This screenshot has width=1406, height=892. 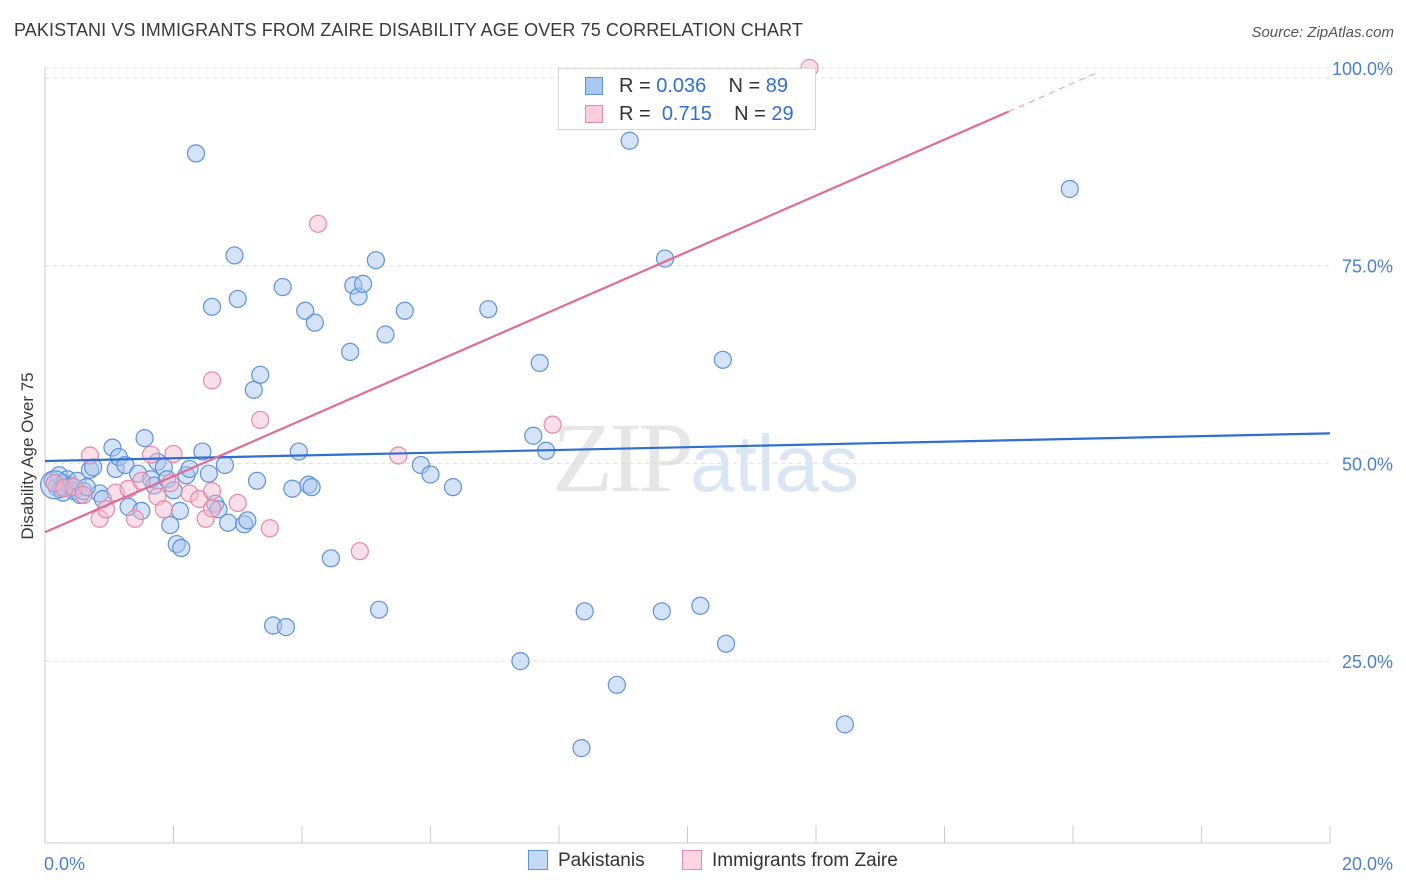 I want to click on y-tick-label: 25.0%, so click(x=1367, y=662).